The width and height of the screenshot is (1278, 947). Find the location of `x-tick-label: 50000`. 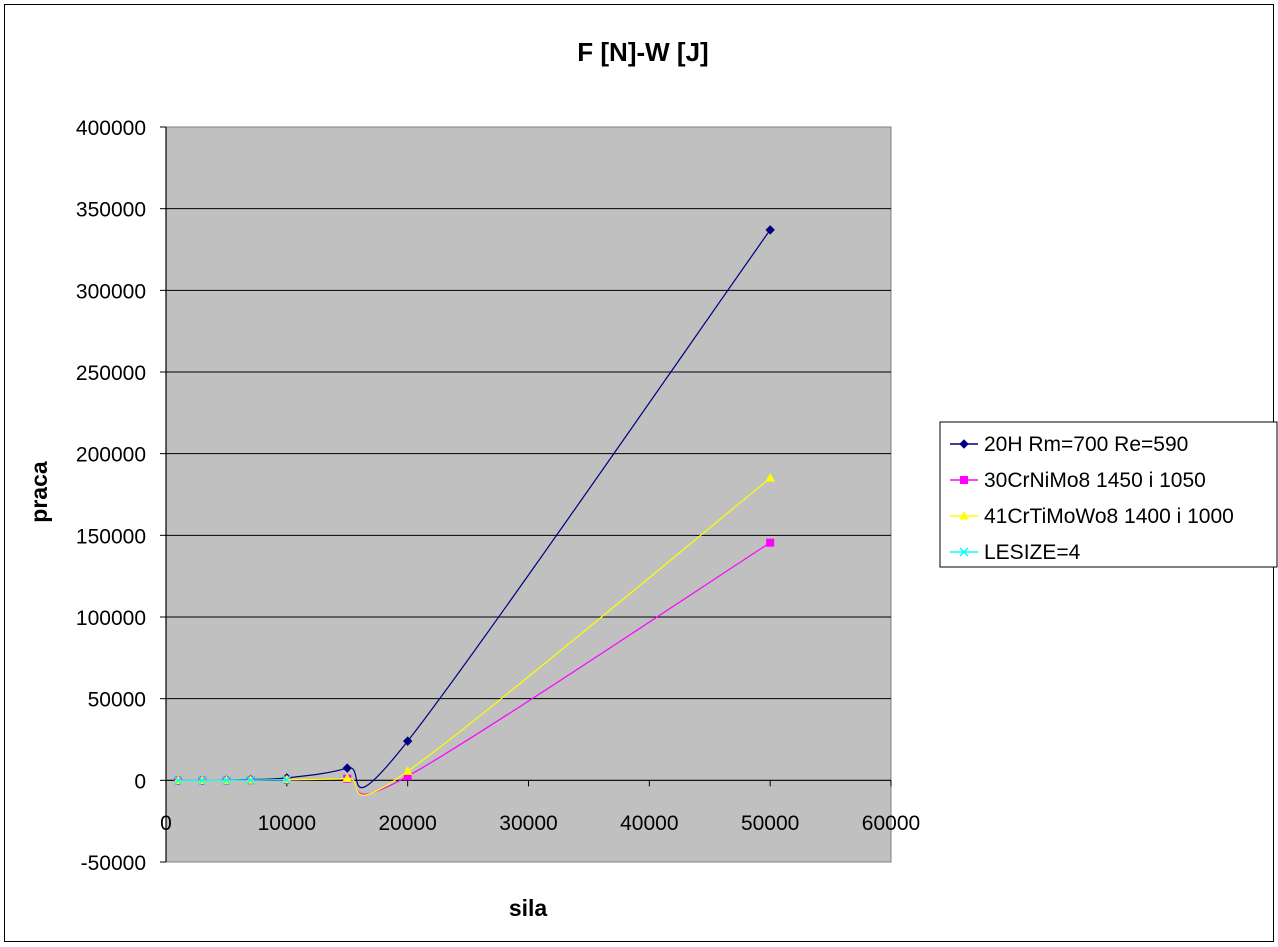

x-tick-label: 50000 is located at coordinates (770, 823).